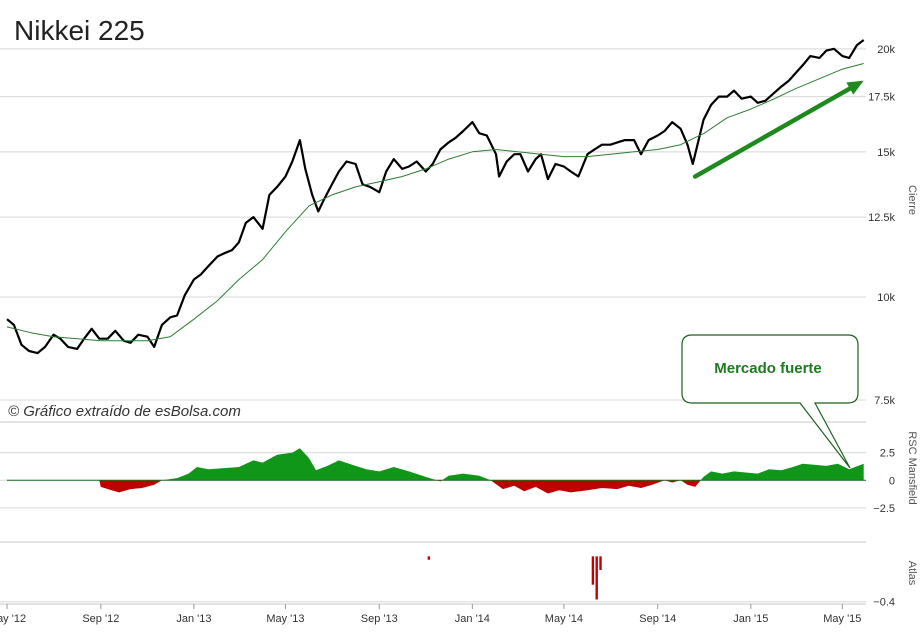 This screenshot has height=634, width=924. What do you see at coordinates (768, 368) in the screenshot?
I see `callout-text: Mercado fuerte` at bounding box center [768, 368].